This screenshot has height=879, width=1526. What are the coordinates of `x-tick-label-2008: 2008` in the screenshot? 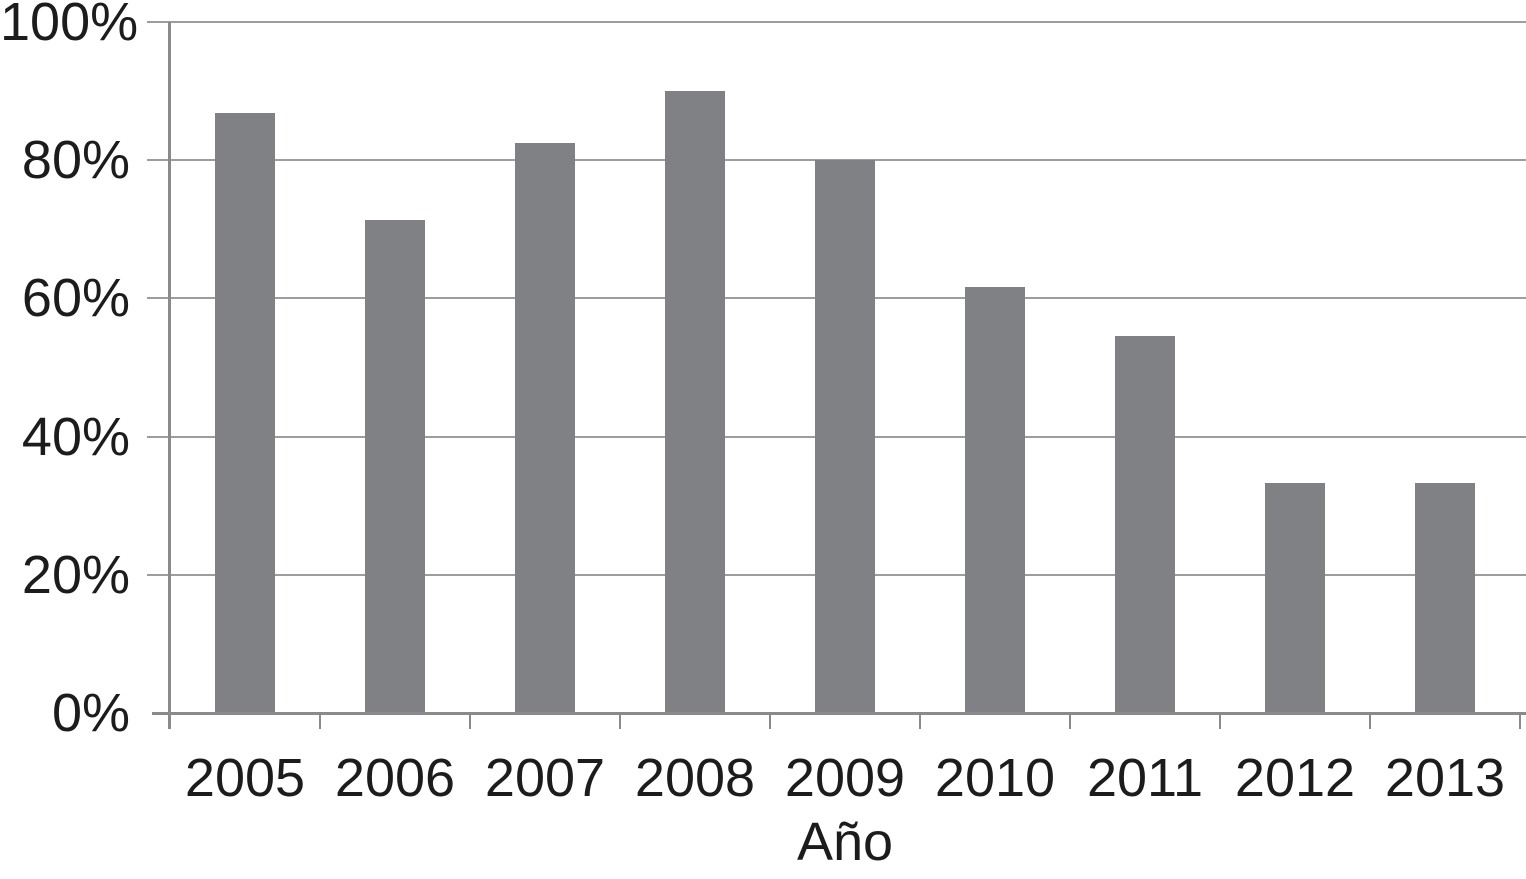 It's located at (695, 778).